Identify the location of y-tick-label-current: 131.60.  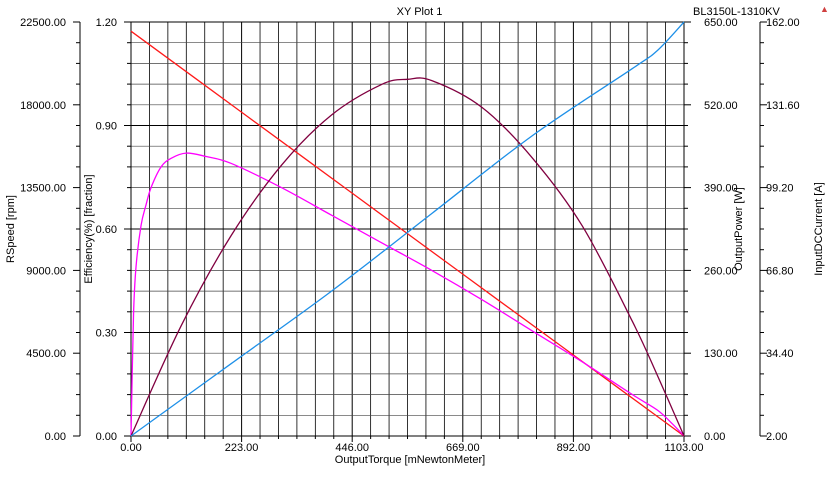
(783, 106).